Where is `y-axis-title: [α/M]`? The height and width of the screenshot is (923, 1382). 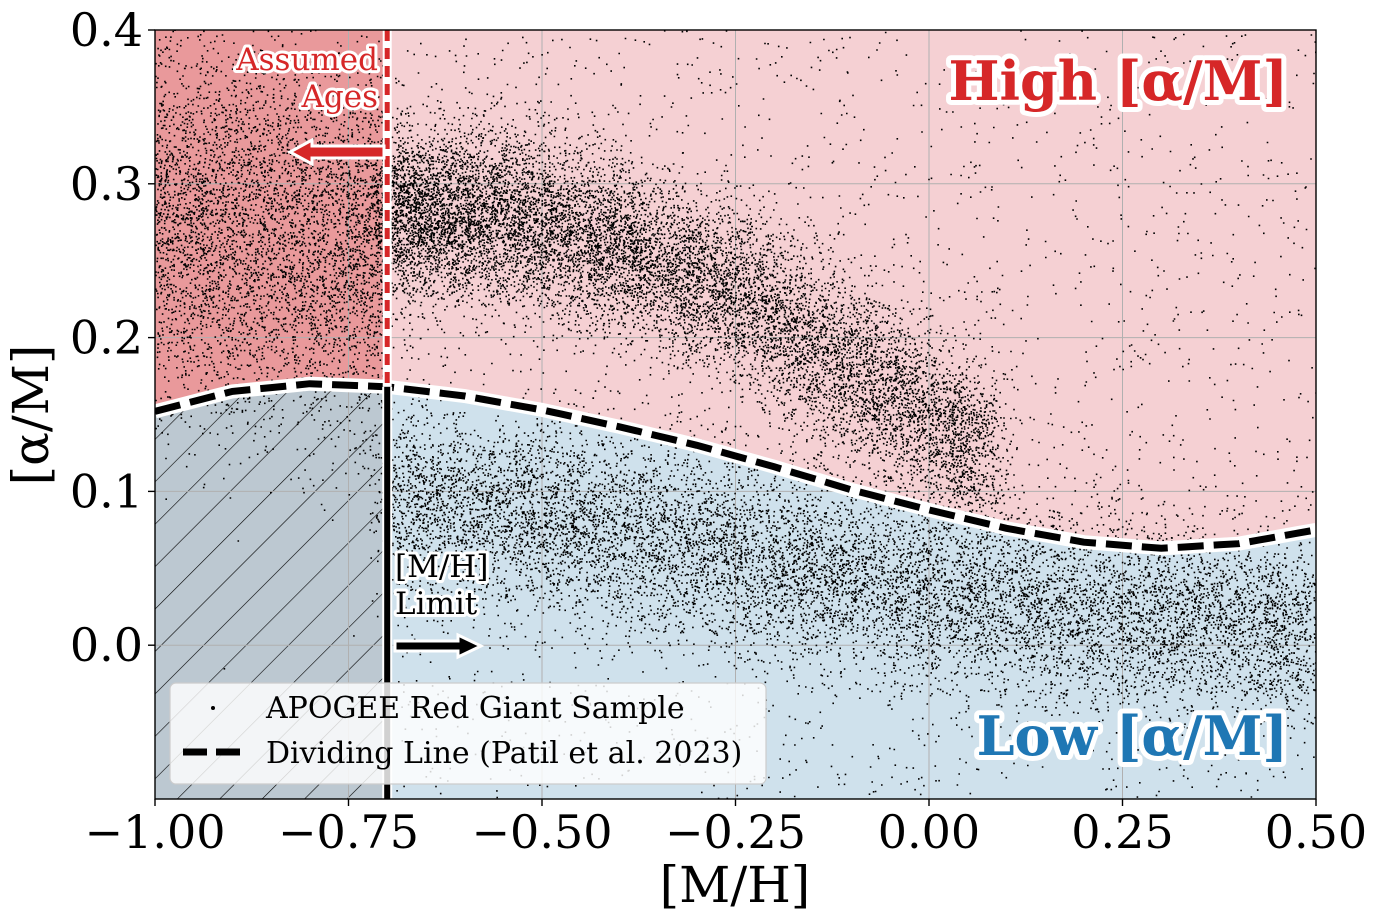
y-axis-title: [α/M] is located at coordinates (31, 415).